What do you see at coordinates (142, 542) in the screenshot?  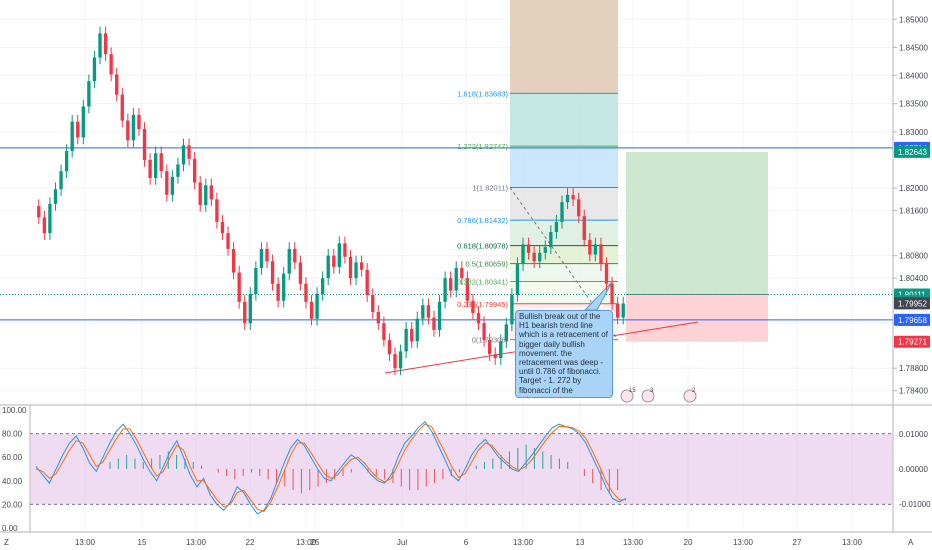 I see `time-tick-label: 15` at bounding box center [142, 542].